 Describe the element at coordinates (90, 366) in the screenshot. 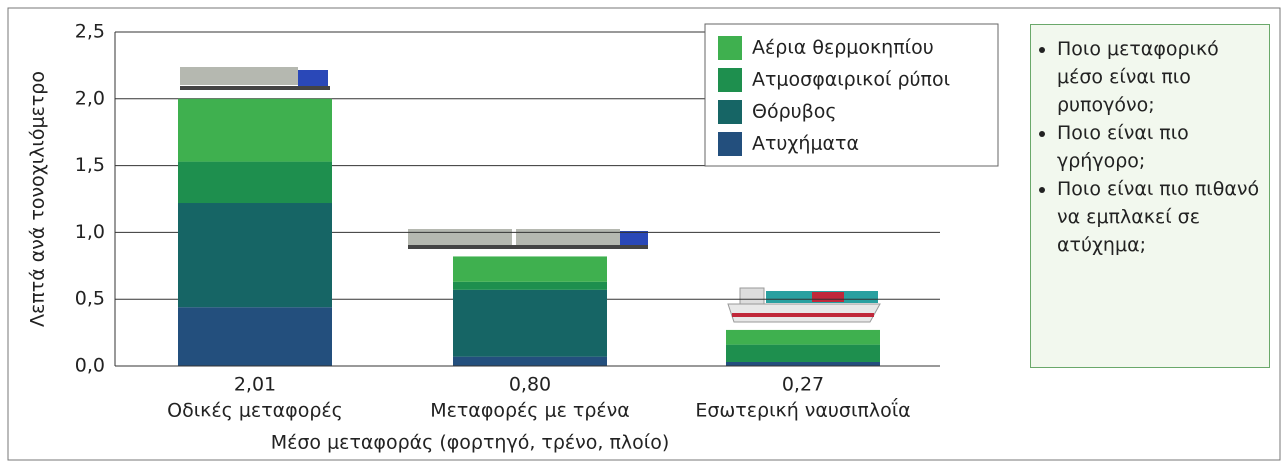

I see `y-tick-label: 0,0` at that location.